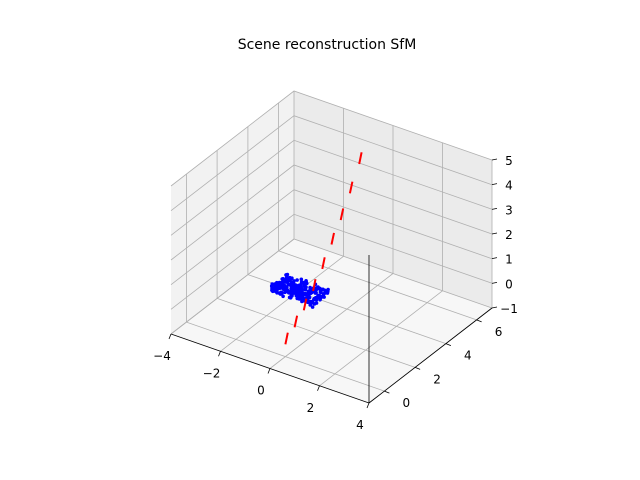 Image resolution: width=640 pixels, height=480 pixels. I want to click on y-tick-label: 6, so click(499, 332).